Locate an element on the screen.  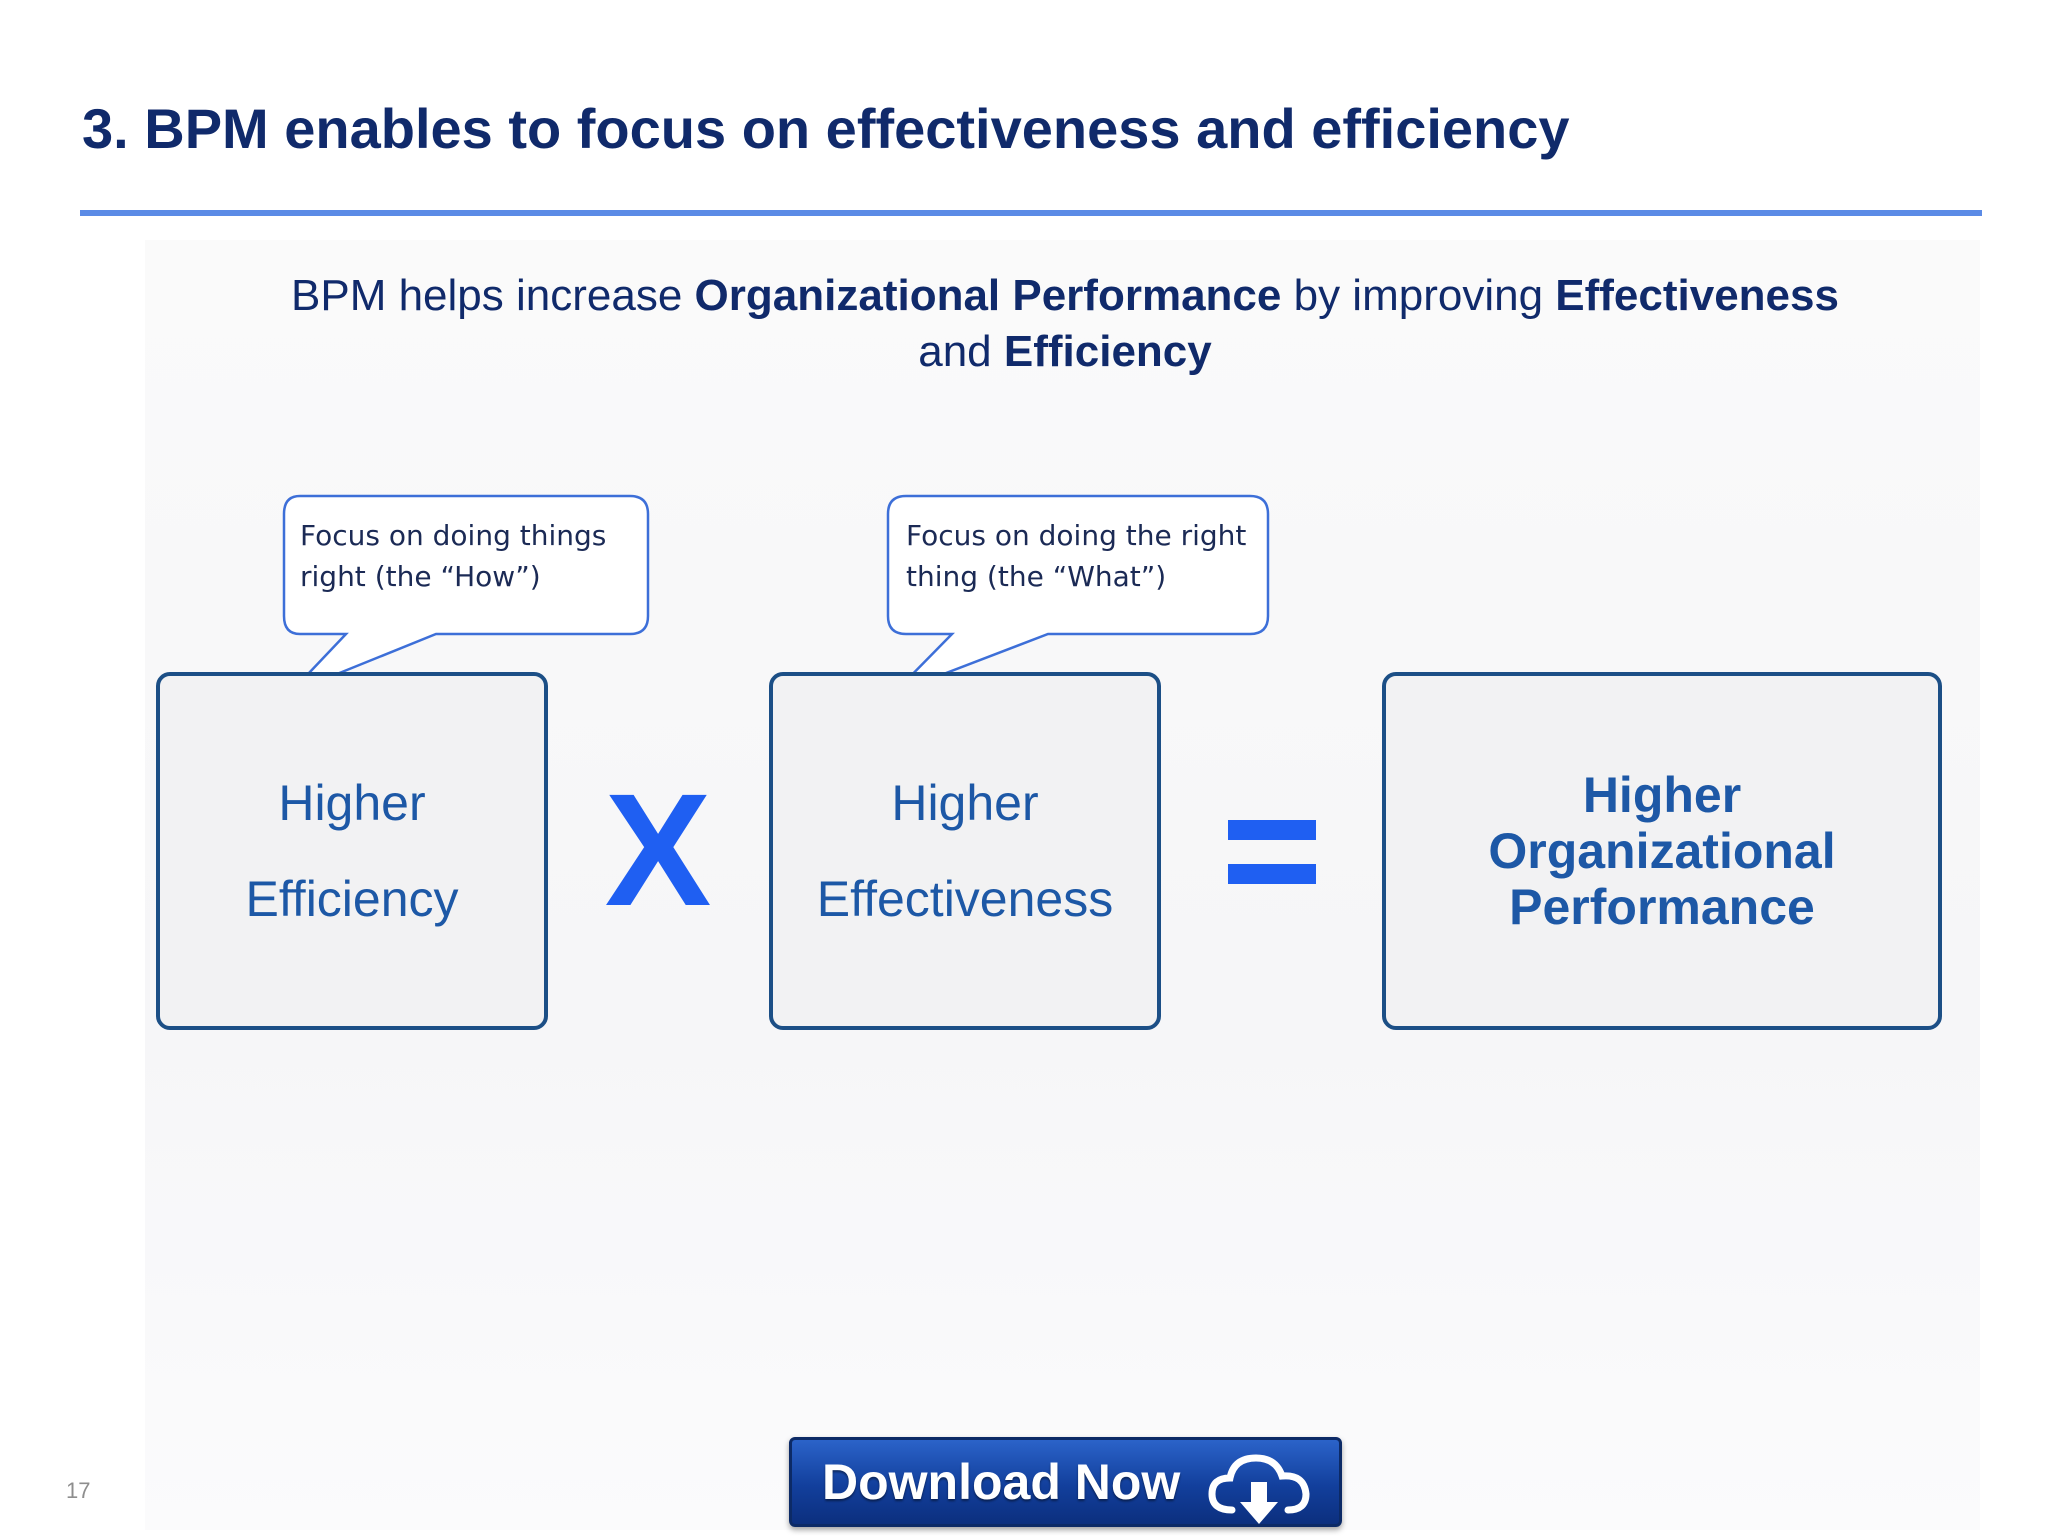
download-now-button: Download Now is located at coordinates (1065, 1482).